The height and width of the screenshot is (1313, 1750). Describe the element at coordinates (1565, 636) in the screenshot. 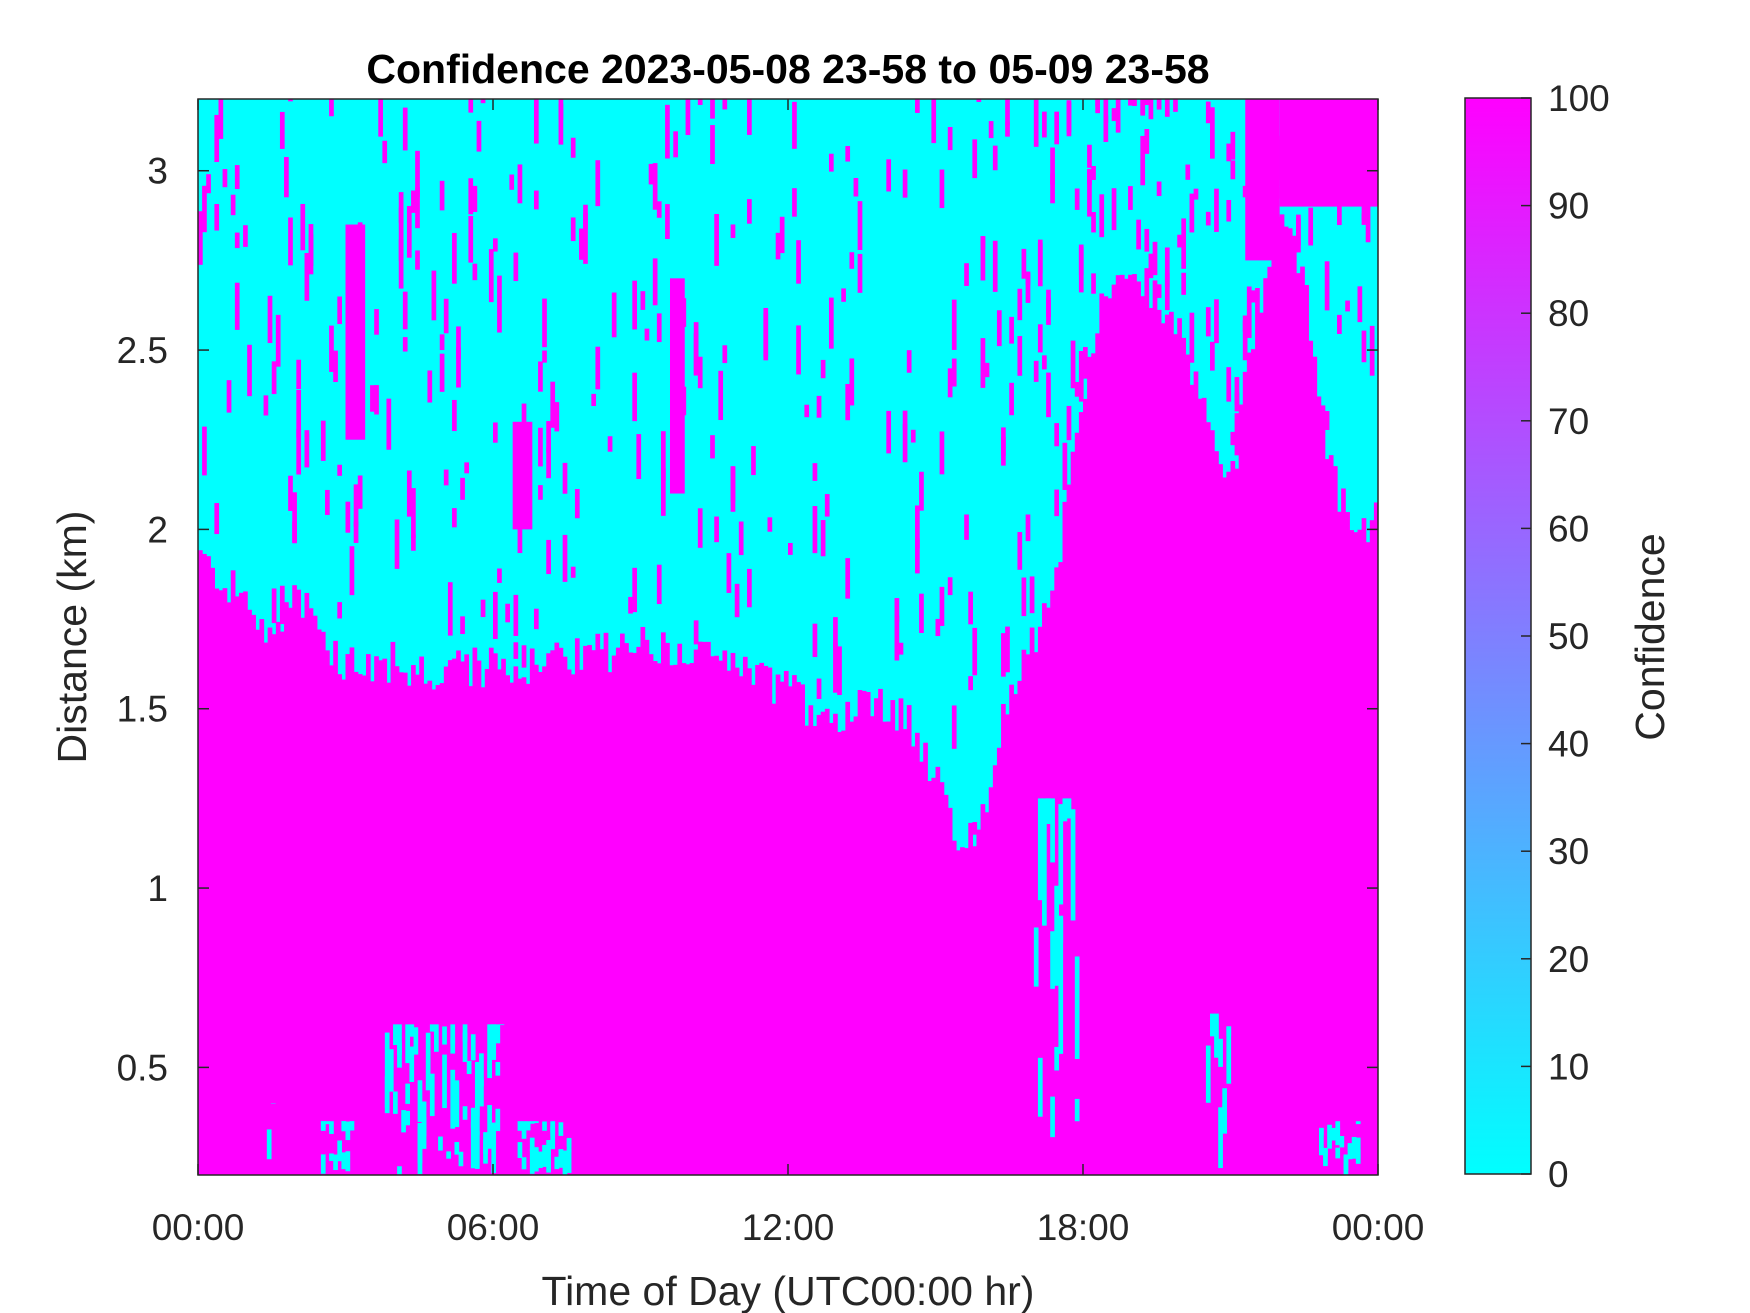

I see `colorbar-ticks: 0 10 20 30 40 50 60 70 80 90 100` at that location.